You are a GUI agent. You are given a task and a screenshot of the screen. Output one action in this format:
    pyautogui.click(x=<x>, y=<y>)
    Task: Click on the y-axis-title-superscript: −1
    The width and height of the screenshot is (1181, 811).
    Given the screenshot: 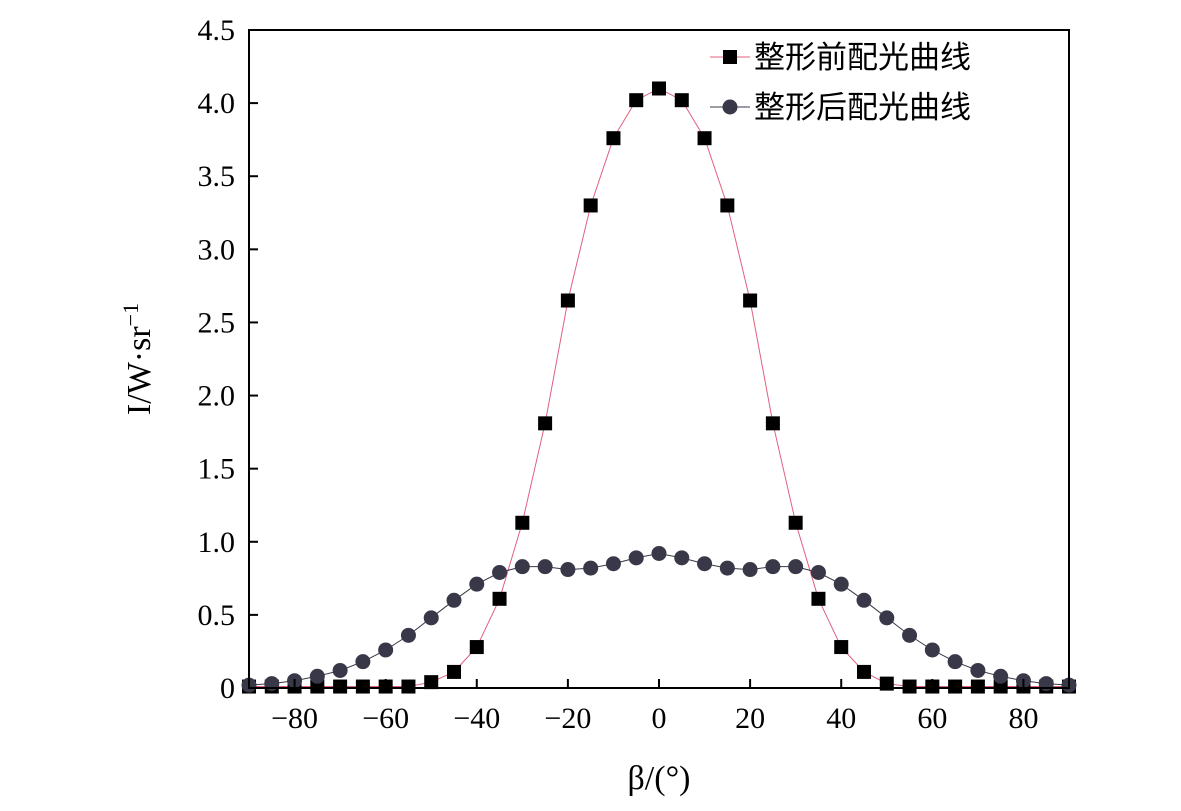 What is the action you would take?
    pyautogui.click(x=130, y=314)
    